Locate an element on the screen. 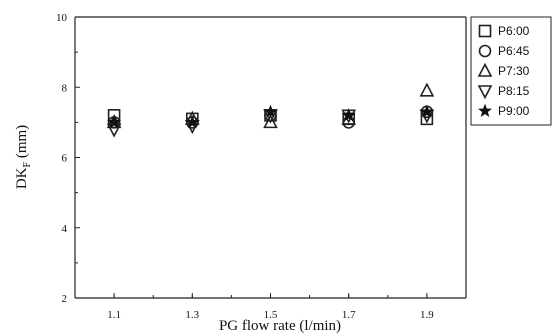  y-axis-label: DKF (mm) is located at coordinates (23, 157).